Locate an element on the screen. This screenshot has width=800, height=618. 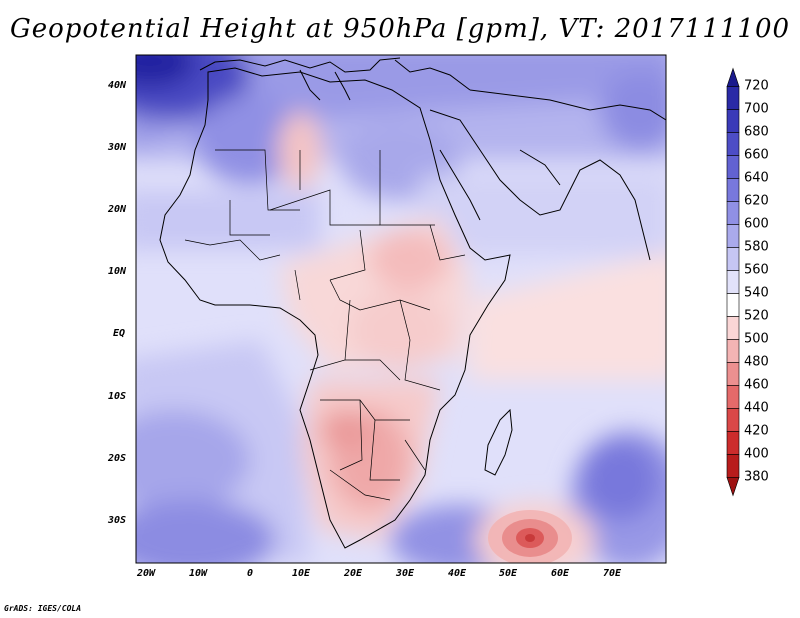
colorbar-label: 680 is located at coordinates (756, 132).